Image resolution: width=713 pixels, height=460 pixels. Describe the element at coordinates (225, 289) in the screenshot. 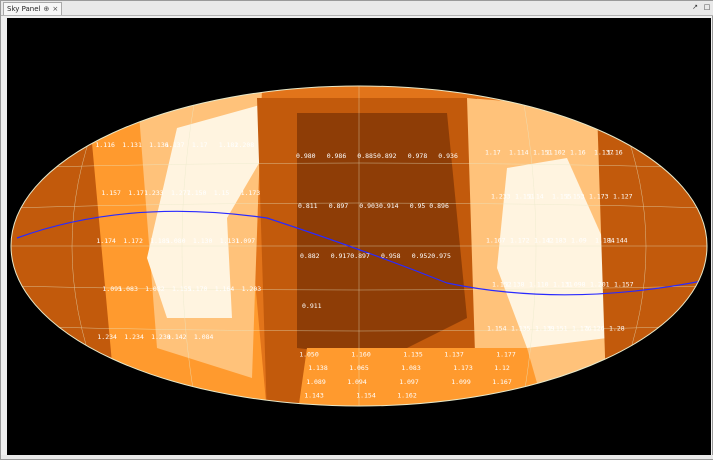

I see `sky-value-label: 1.164` at that location.